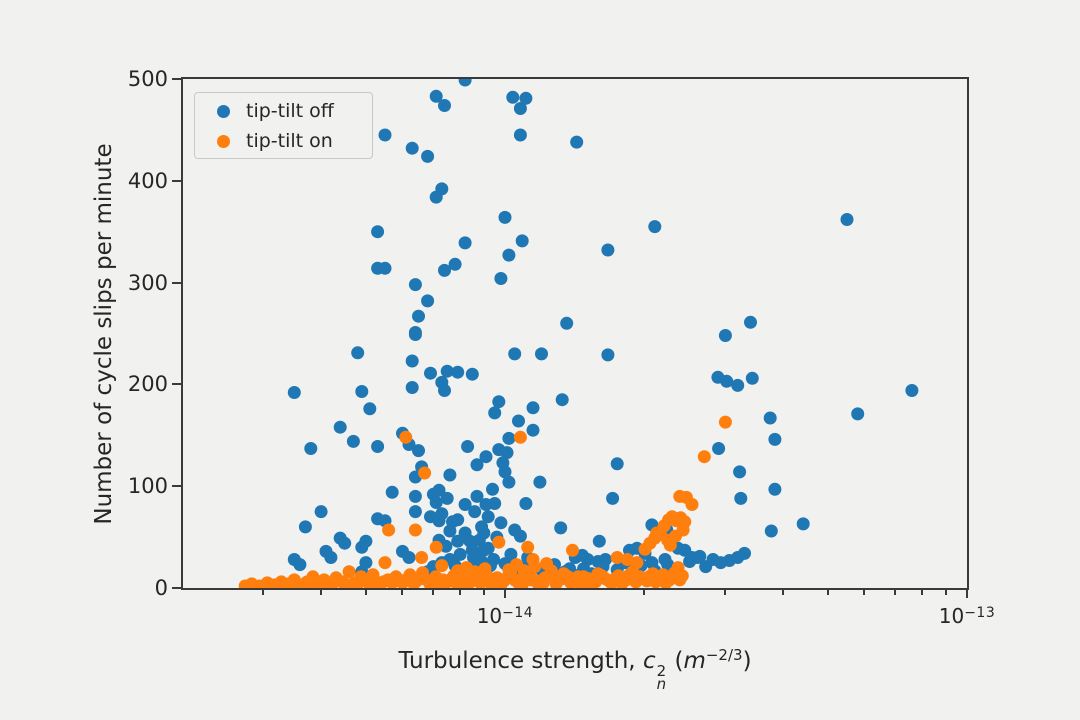 The height and width of the screenshot is (720, 1080). I want to click on x-label-text: Turbulence strength,, so click(520, 661).